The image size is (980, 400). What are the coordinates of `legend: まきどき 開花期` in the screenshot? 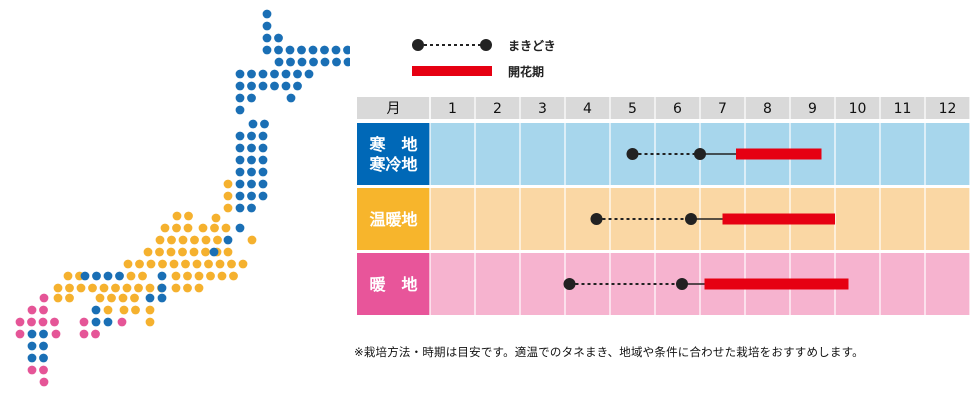 It's located at (510, 58).